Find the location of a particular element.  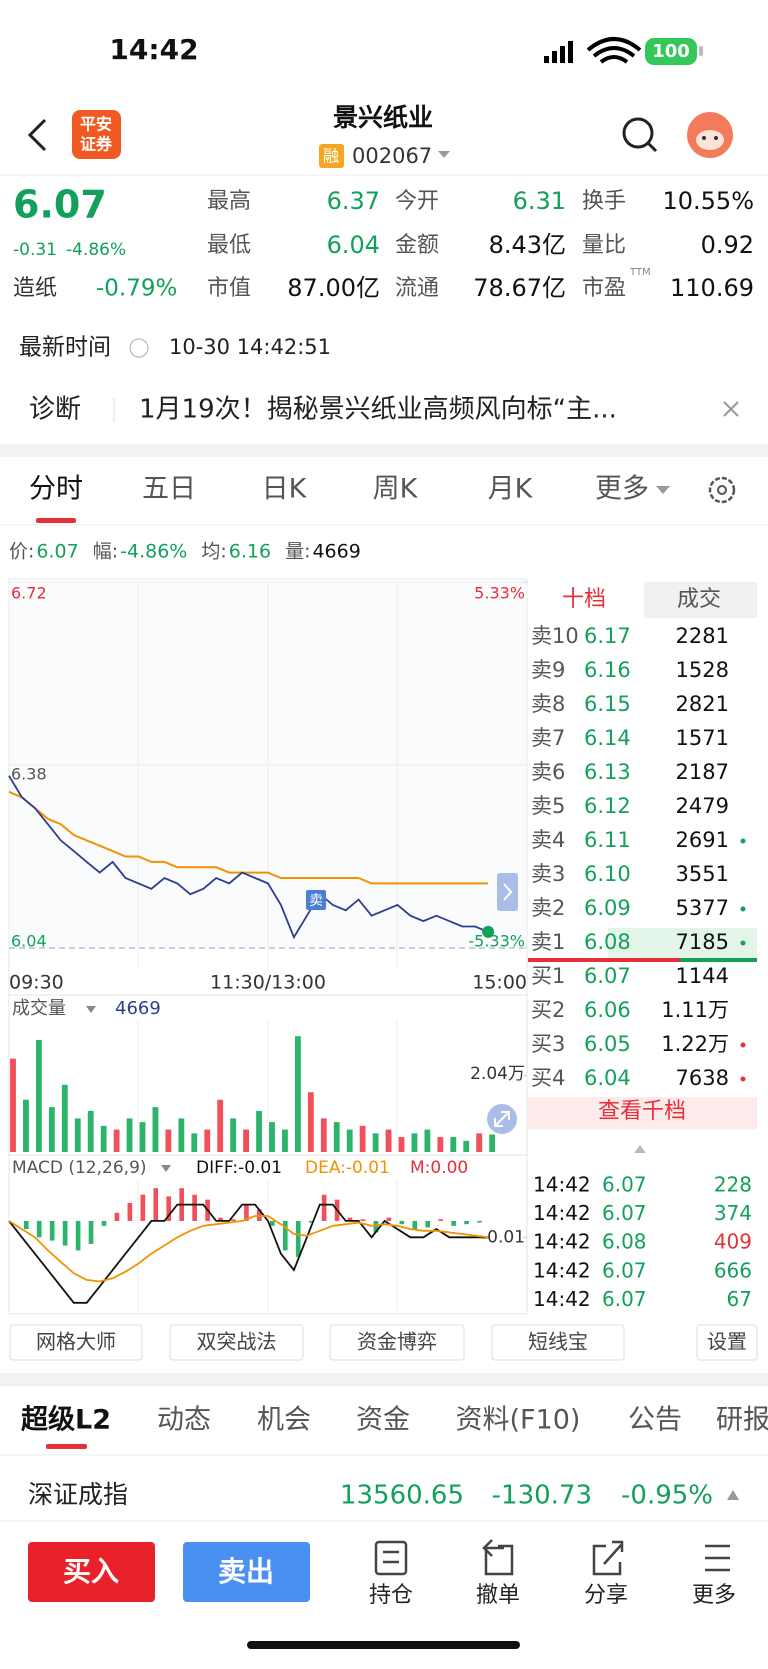

book-volume: 7185 is located at coordinates (702, 942).